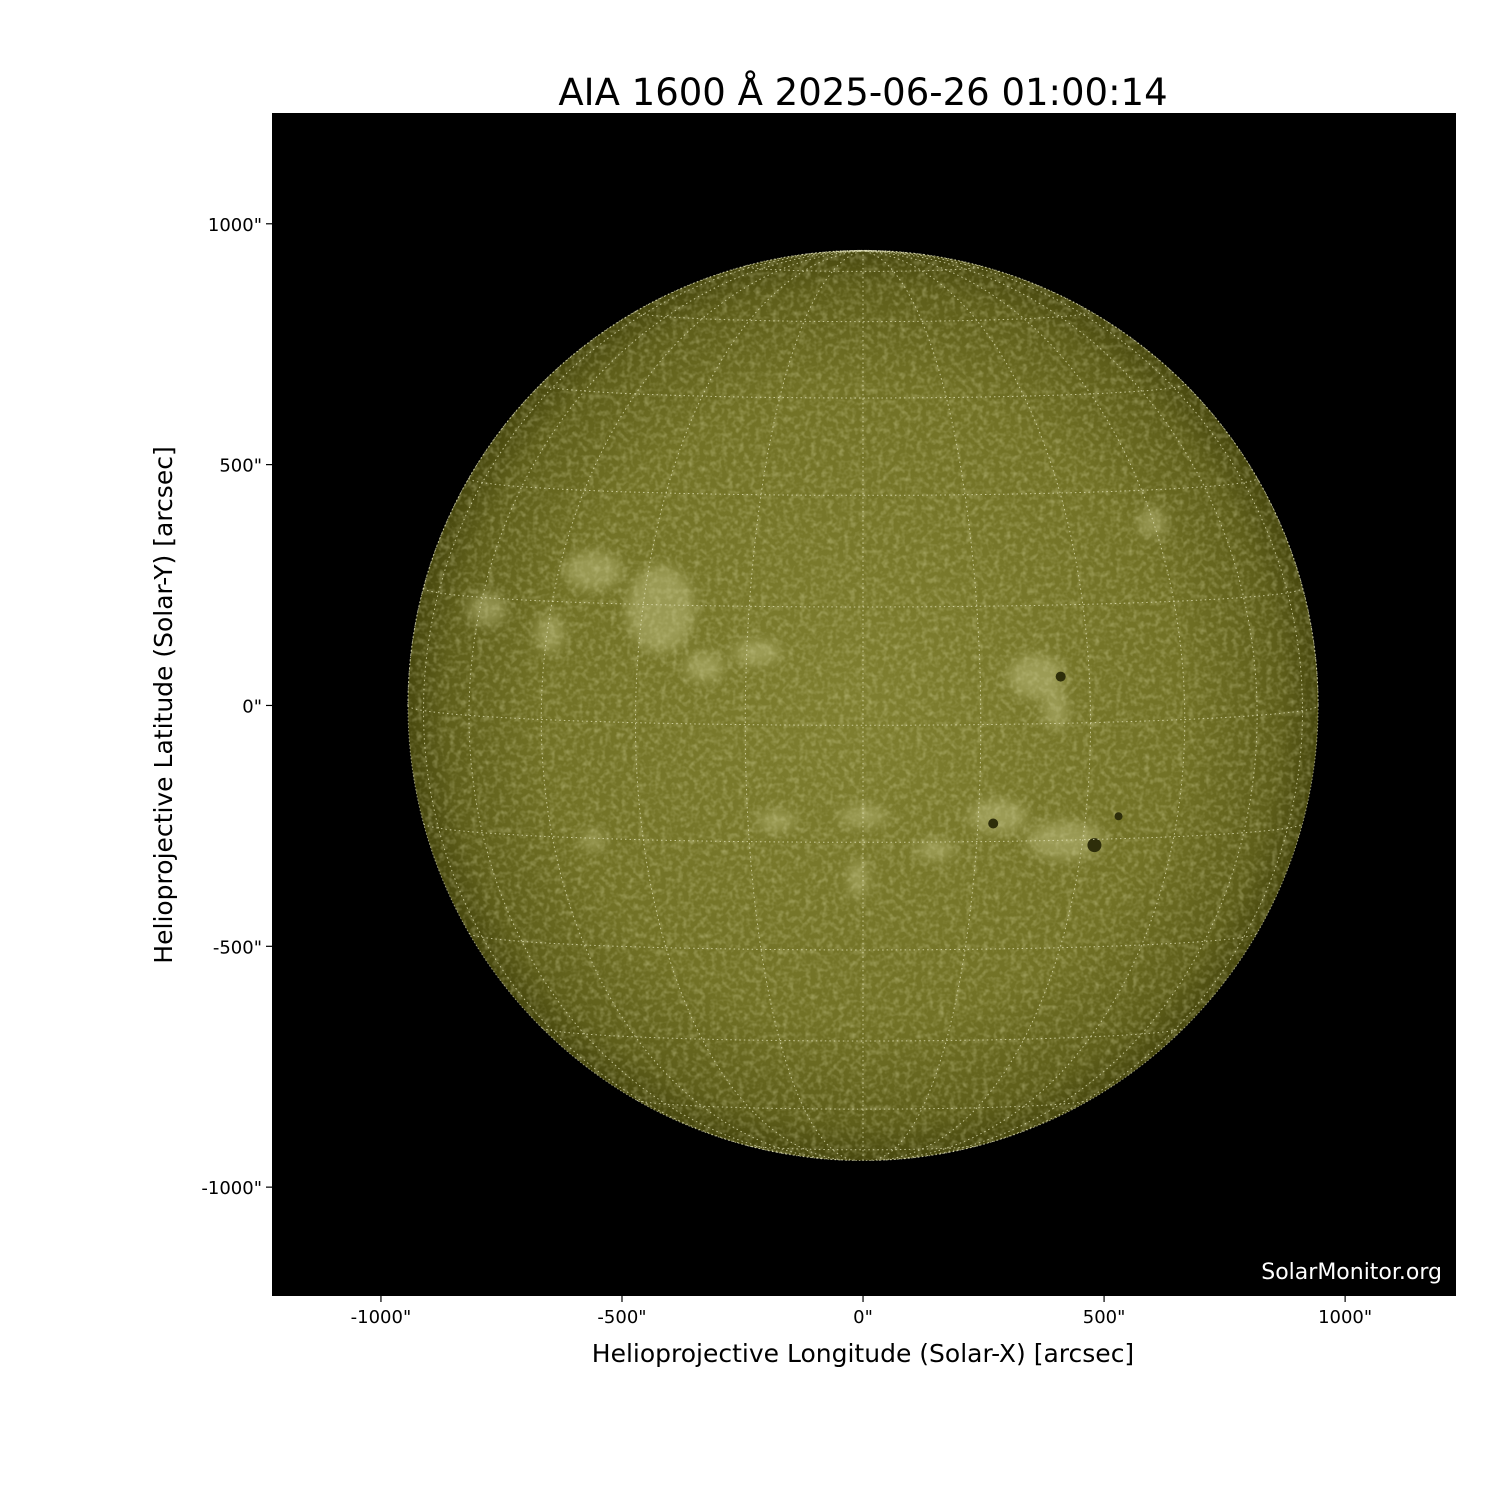 Image resolution: width=1500 pixels, height=1500 pixels. Describe the element at coordinates (235, 225) in the screenshot. I see `y-tick-label: 1000"` at that location.